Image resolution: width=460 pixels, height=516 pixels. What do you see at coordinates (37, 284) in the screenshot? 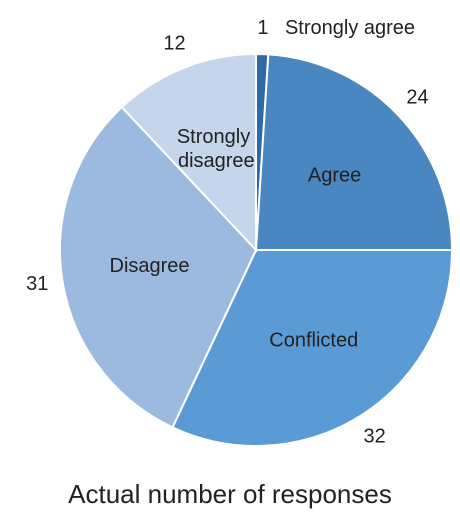
I see `value-label: 31` at bounding box center [37, 284].